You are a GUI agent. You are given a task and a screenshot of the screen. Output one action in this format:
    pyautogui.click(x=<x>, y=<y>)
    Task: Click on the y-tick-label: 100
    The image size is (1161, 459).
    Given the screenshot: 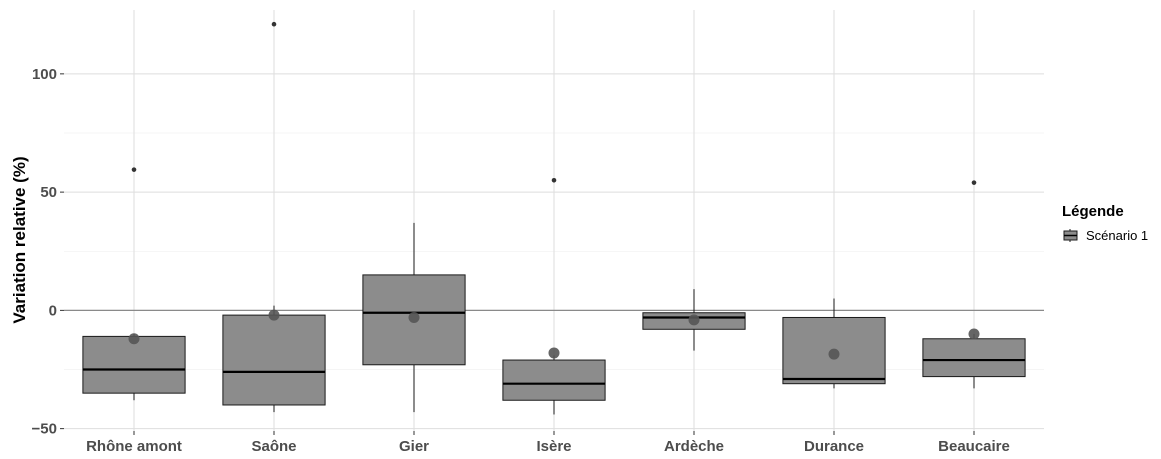 What is the action you would take?
    pyautogui.click(x=44, y=74)
    